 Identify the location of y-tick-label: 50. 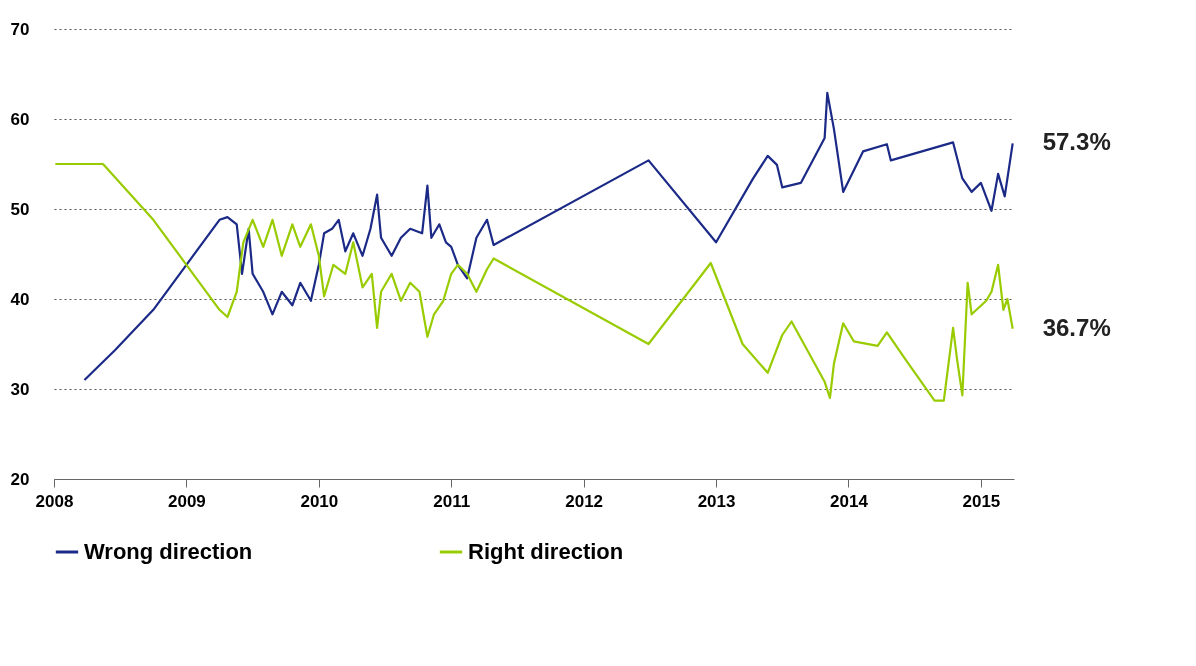
(20, 209).